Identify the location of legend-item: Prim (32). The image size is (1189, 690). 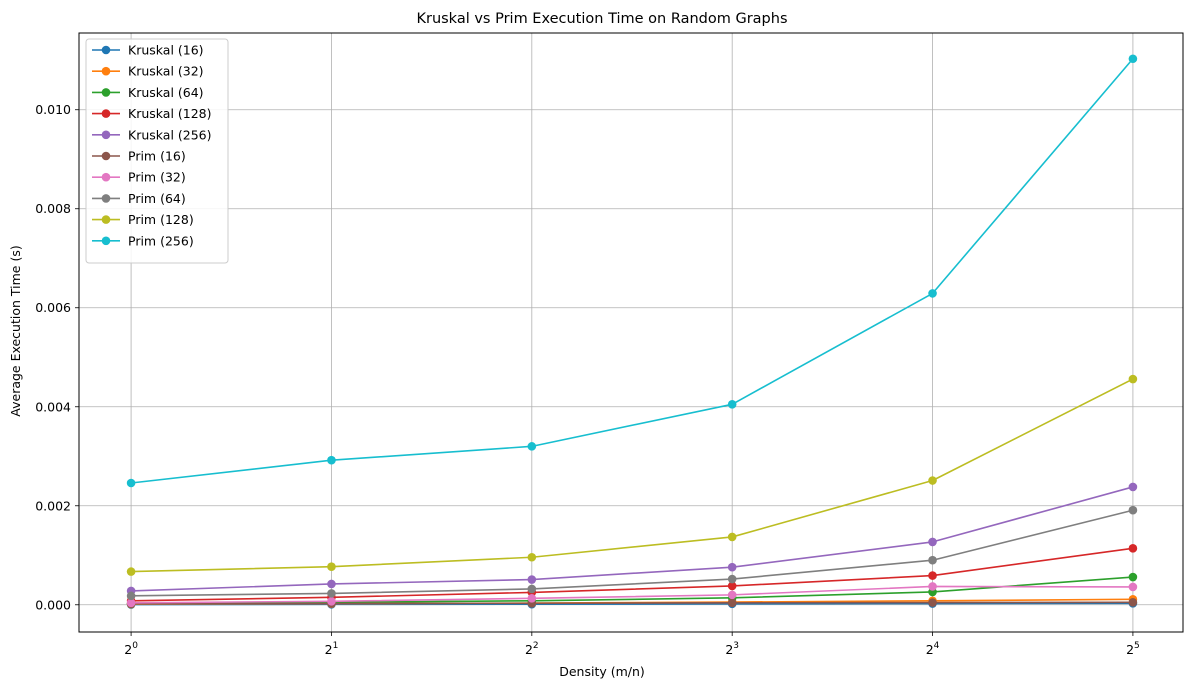
(139, 177).